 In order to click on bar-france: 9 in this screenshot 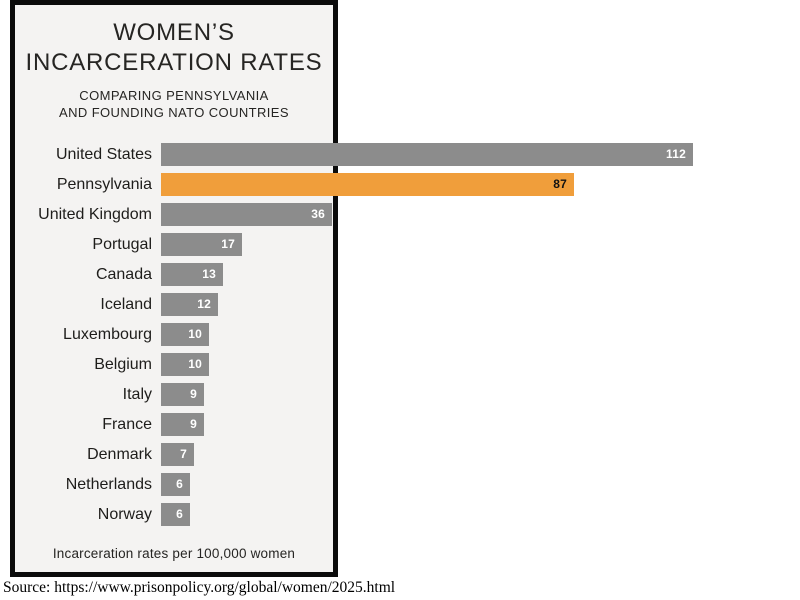, I will do `click(182, 424)`.